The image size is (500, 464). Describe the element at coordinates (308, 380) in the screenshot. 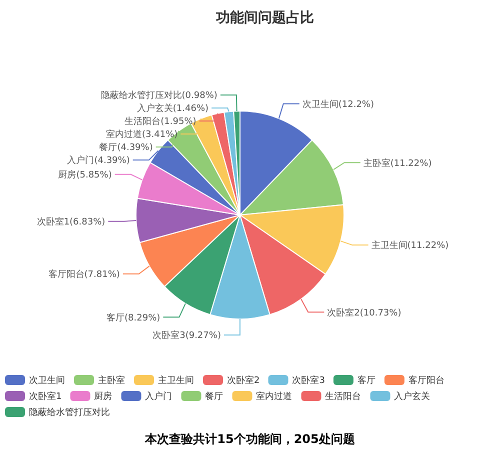

I see `legend-label: 次卧室3` at that location.